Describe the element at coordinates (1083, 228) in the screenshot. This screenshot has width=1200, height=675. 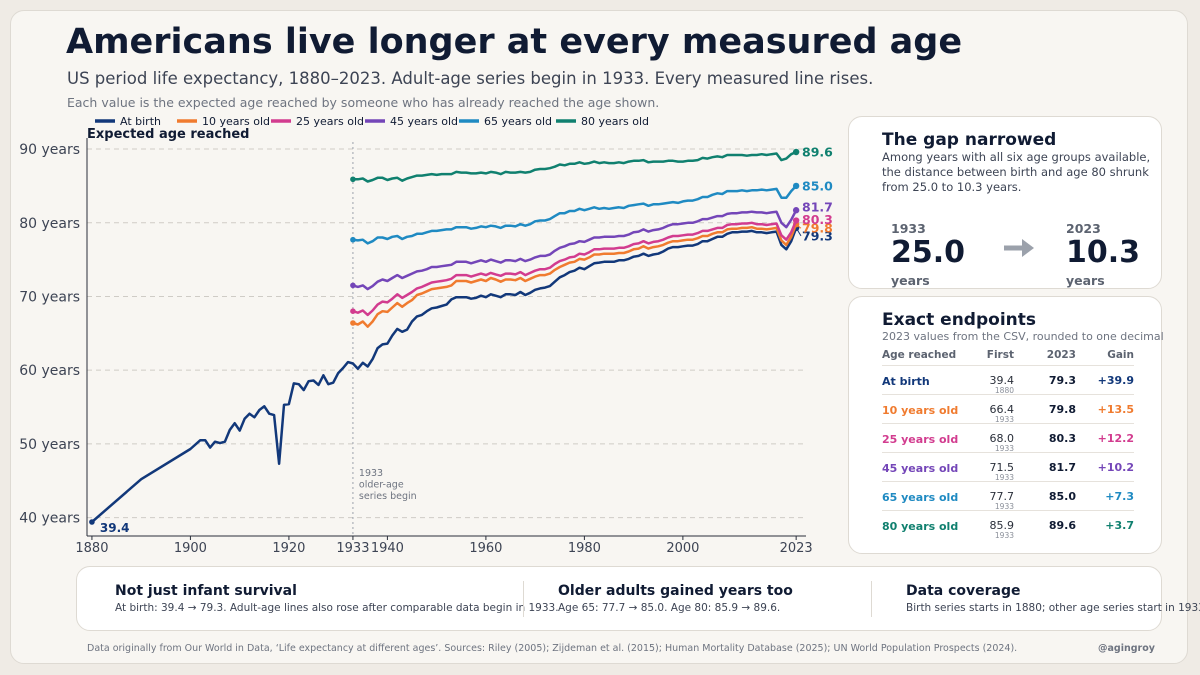
I see `gap-end-year: 2023` at that location.